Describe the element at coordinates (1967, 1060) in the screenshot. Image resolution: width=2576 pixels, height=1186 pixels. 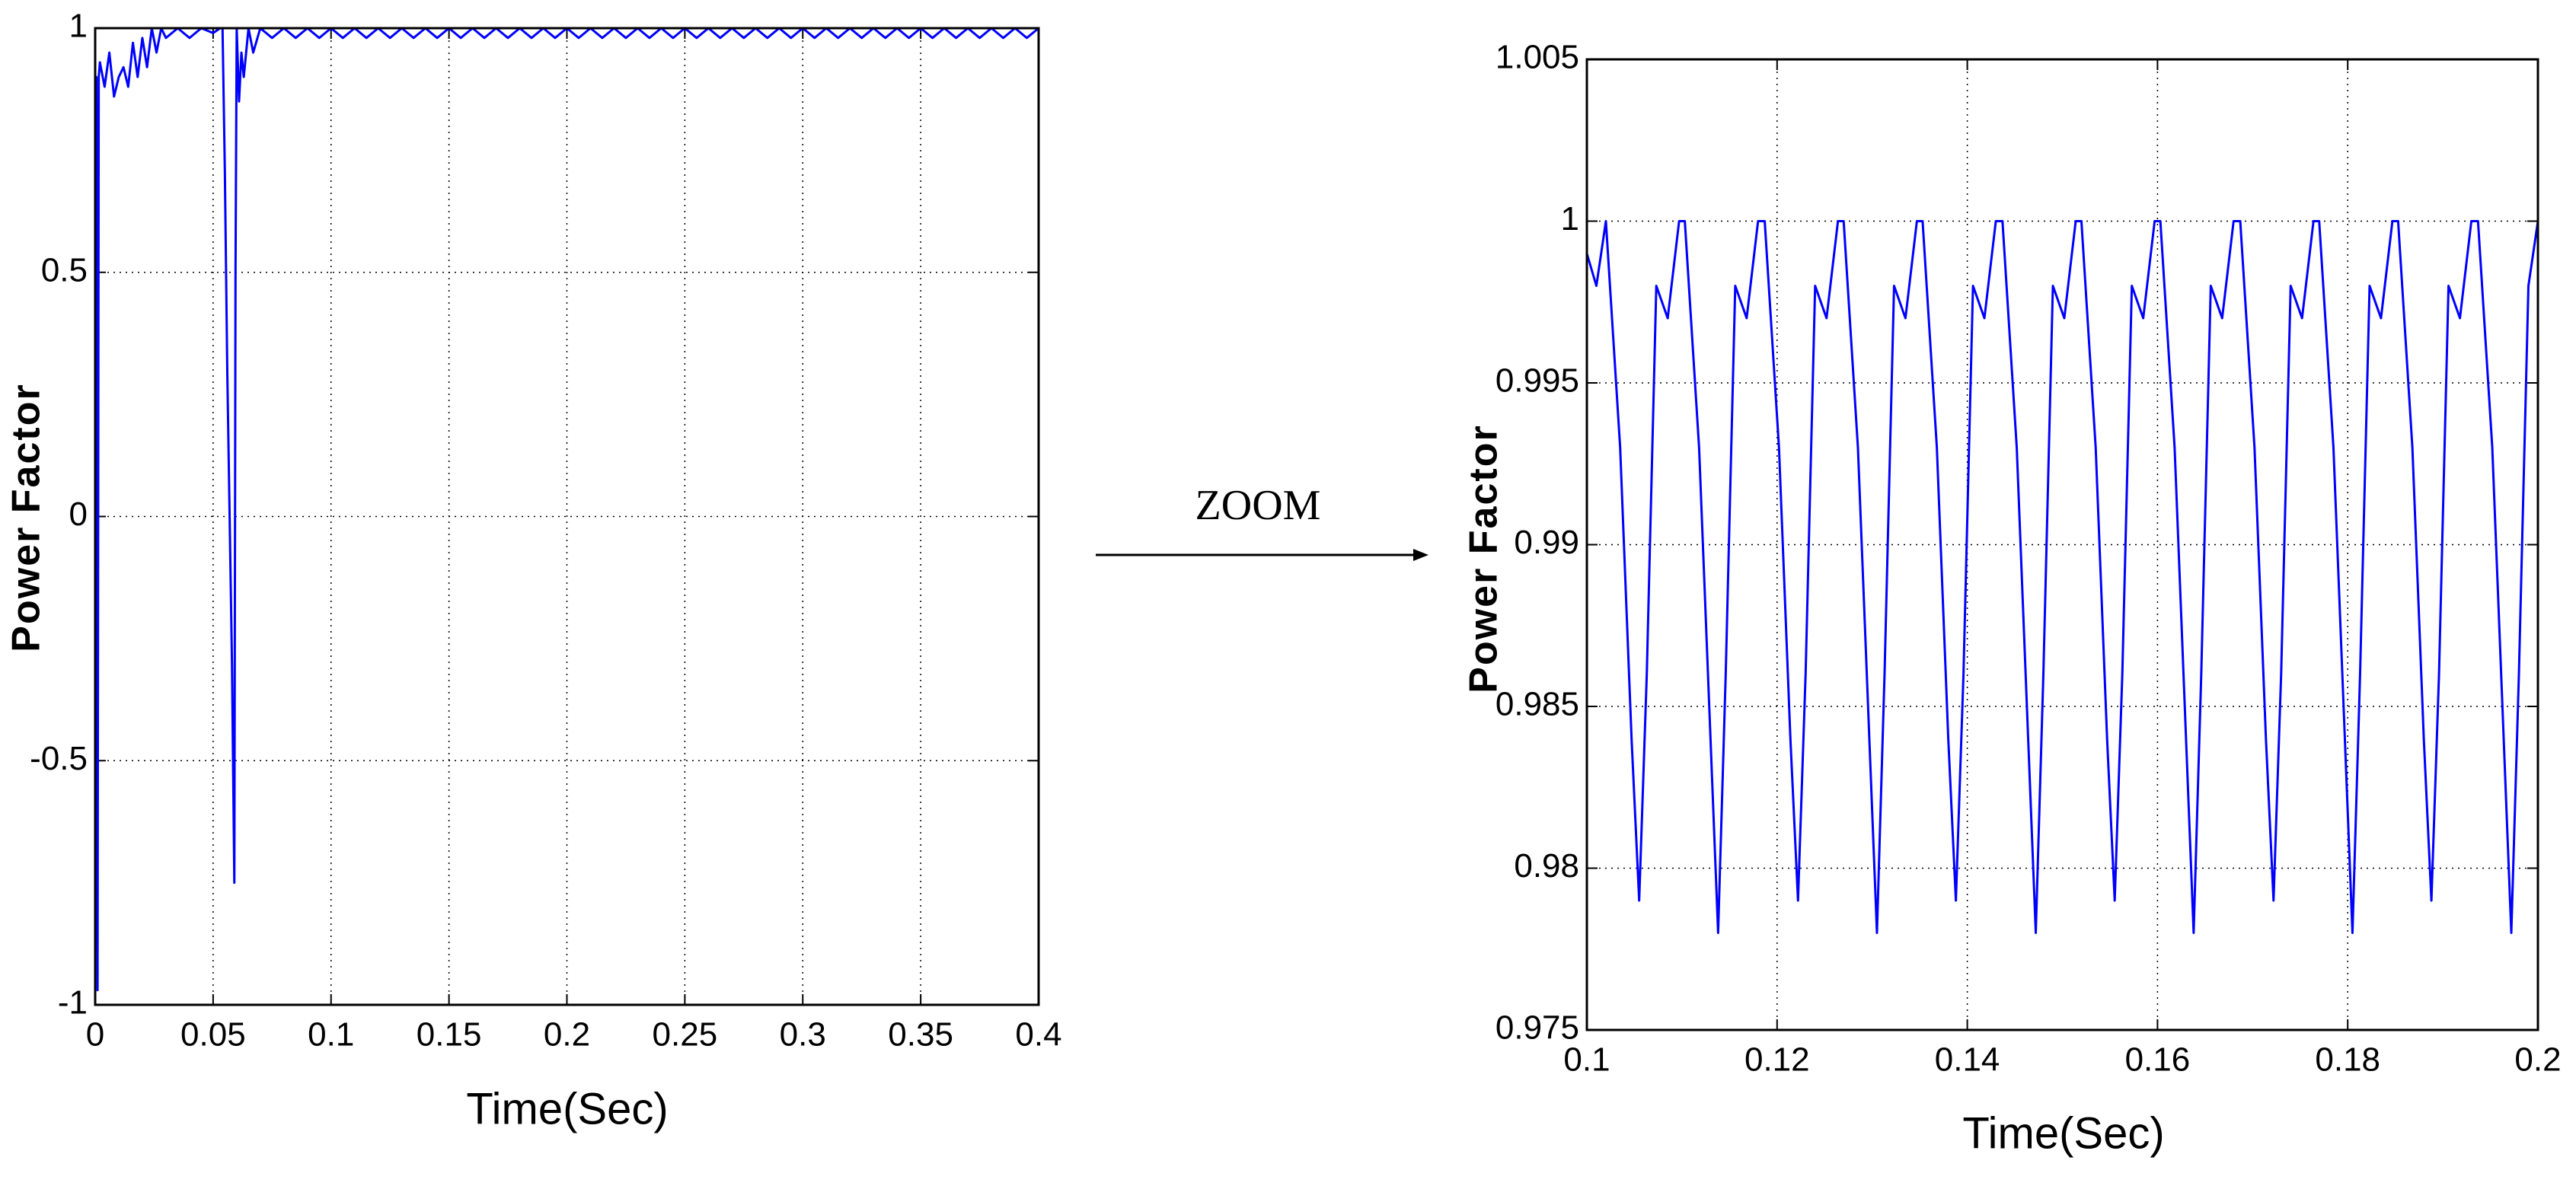
I see `x-tick-label: 0.14` at that location.